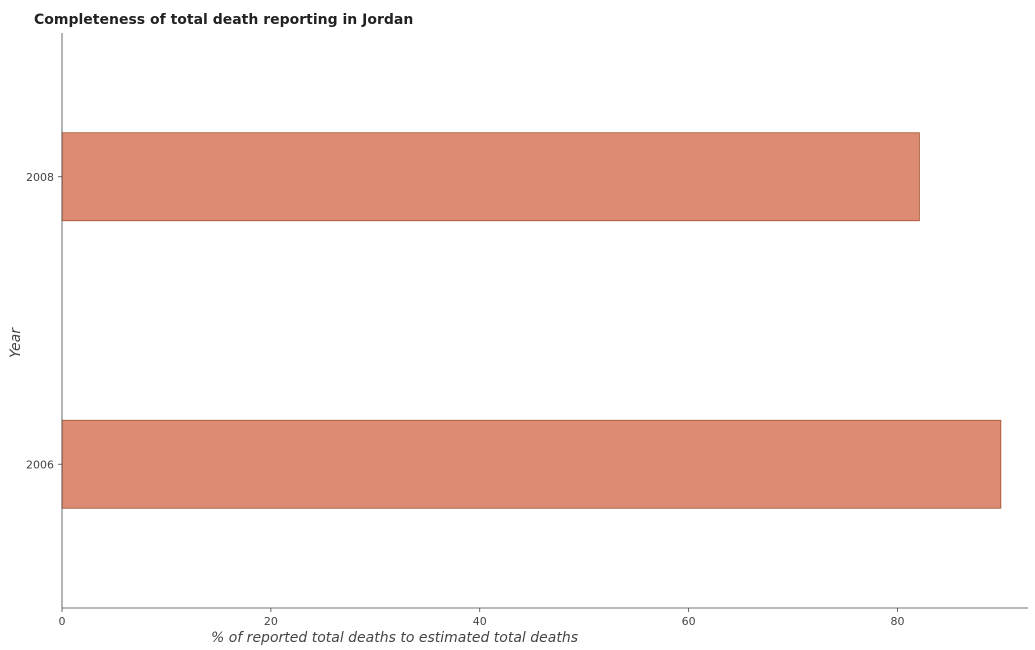 Image resolution: width=1035 pixels, height=650 pixels. I want to click on x-tick-label-20: 20, so click(271, 621).